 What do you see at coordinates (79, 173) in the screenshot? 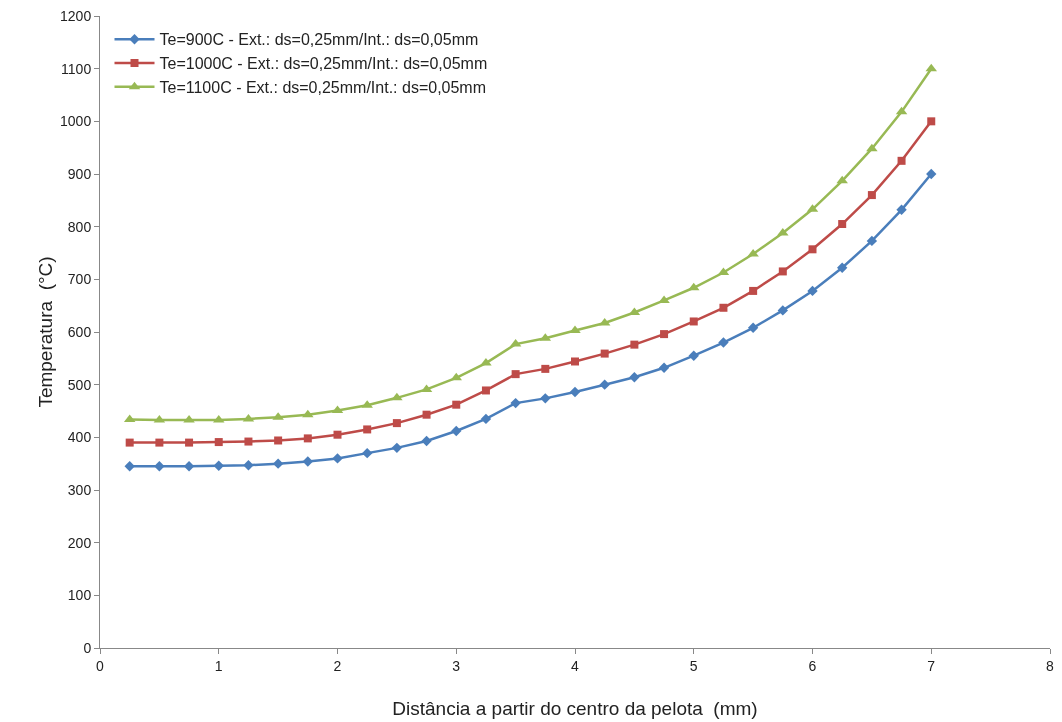
I see `y-tick-label: 900` at bounding box center [79, 173].